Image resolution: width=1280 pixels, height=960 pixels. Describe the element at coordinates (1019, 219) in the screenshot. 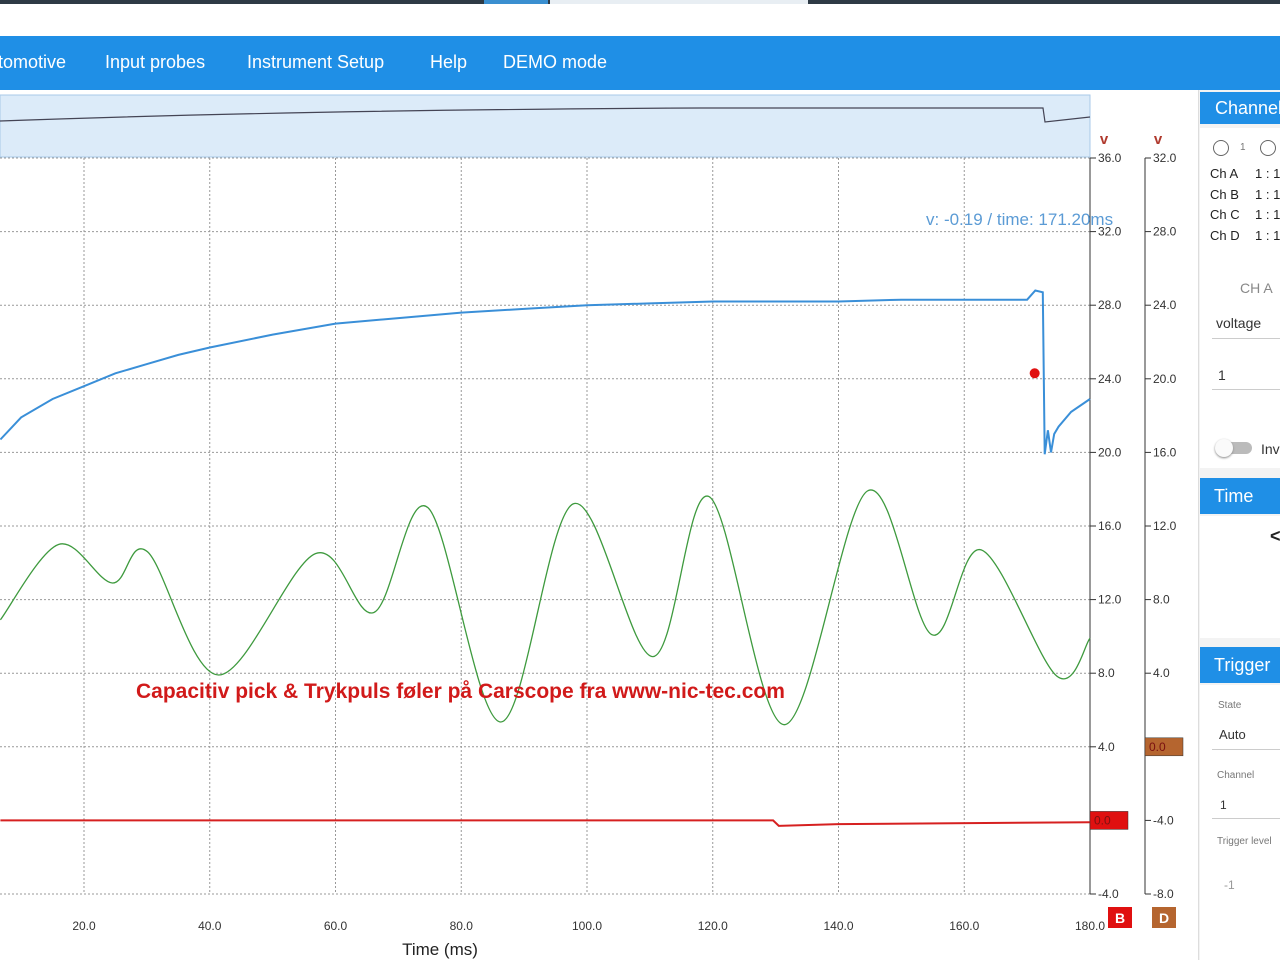

I see `cursor-readout: v: -0.19 / time: 171.20ms` at that location.